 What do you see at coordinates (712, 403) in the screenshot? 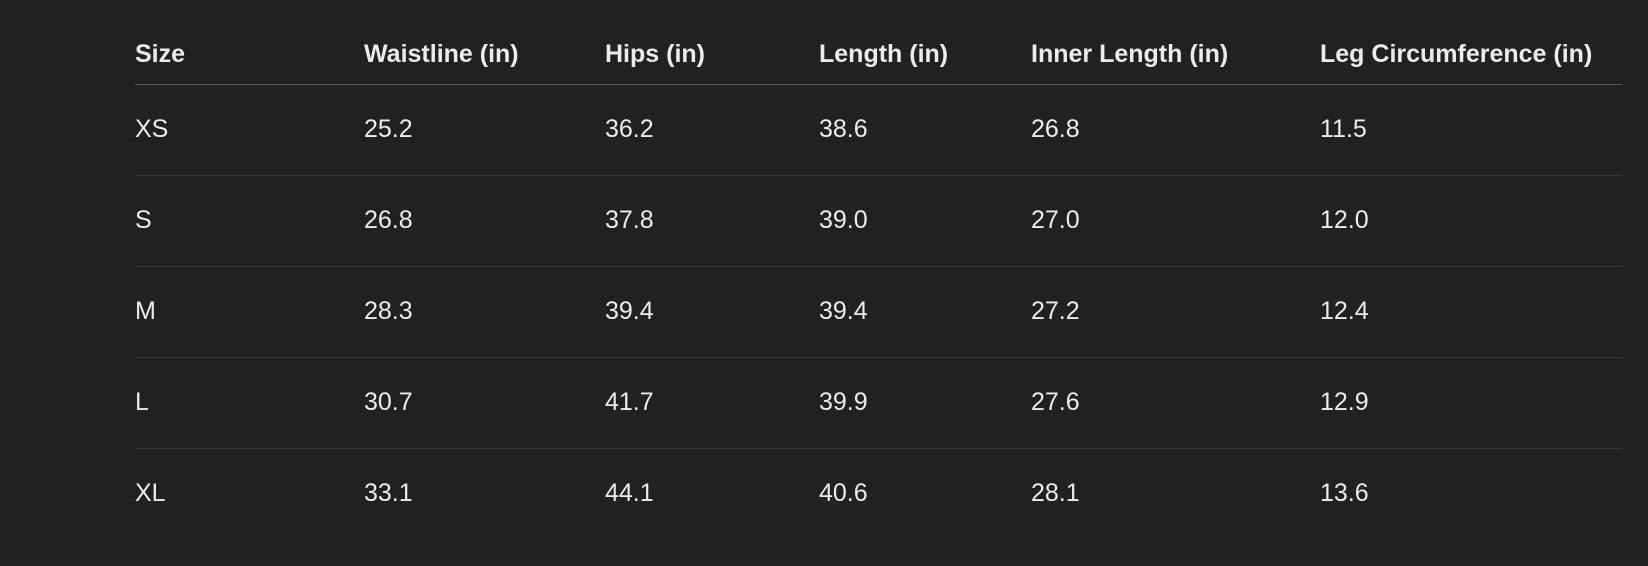
I see `table-cell: 41.7` at bounding box center [712, 403].